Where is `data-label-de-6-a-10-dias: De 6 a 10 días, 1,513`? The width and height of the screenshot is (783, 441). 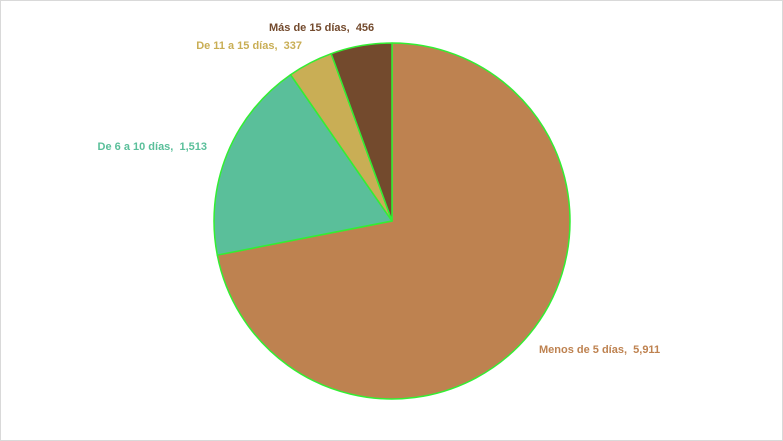
data-label-de-6-a-10-dias: De 6 a 10 días, 1,513 is located at coordinates (152, 147).